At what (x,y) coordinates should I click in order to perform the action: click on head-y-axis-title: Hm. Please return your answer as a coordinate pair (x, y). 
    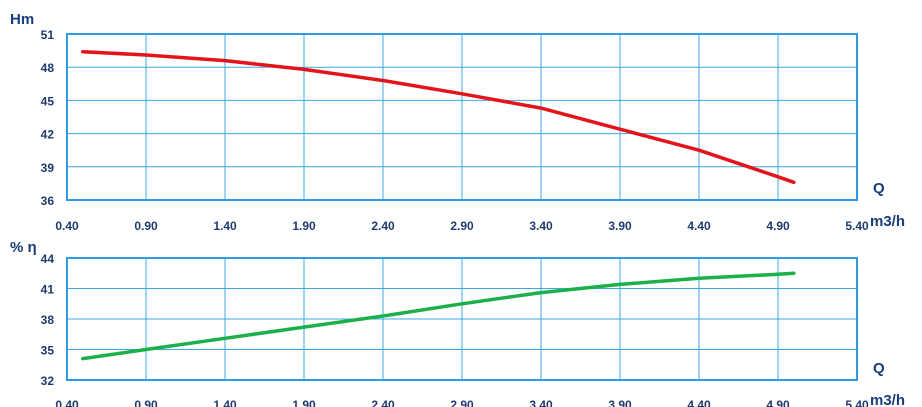
    Looking at the image, I should click on (22, 19).